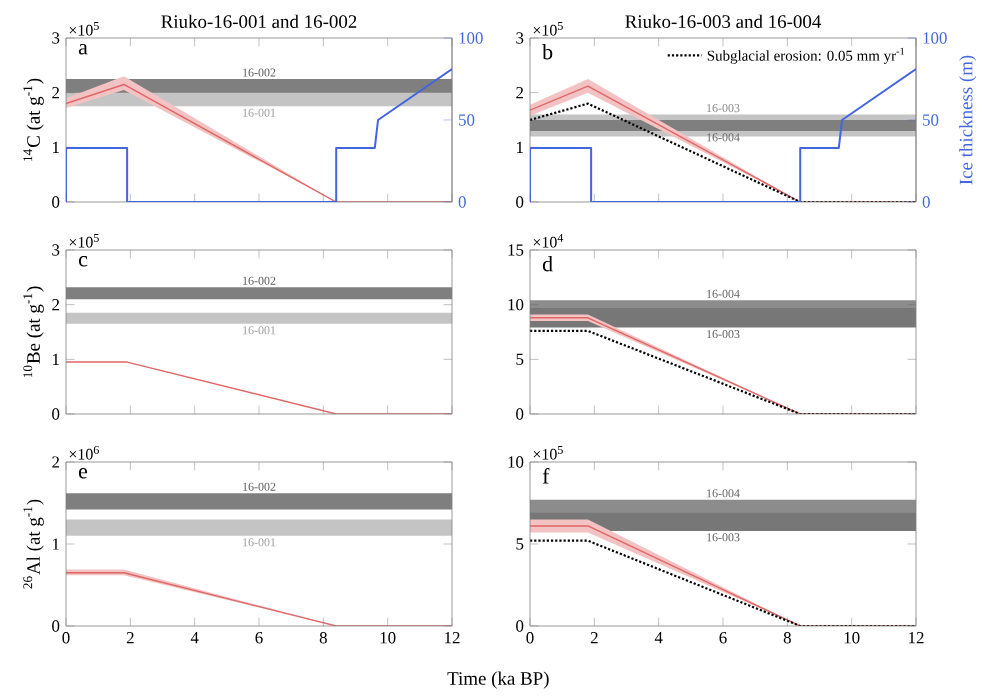 Image resolution: width=1000 pixels, height=700 pixels. What do you see at coordinates (33, 332) in the screenshot?
I see `y-axis-title: $^{10}$Be (at g$^{-1}$)` at bounding box center [33, 332].